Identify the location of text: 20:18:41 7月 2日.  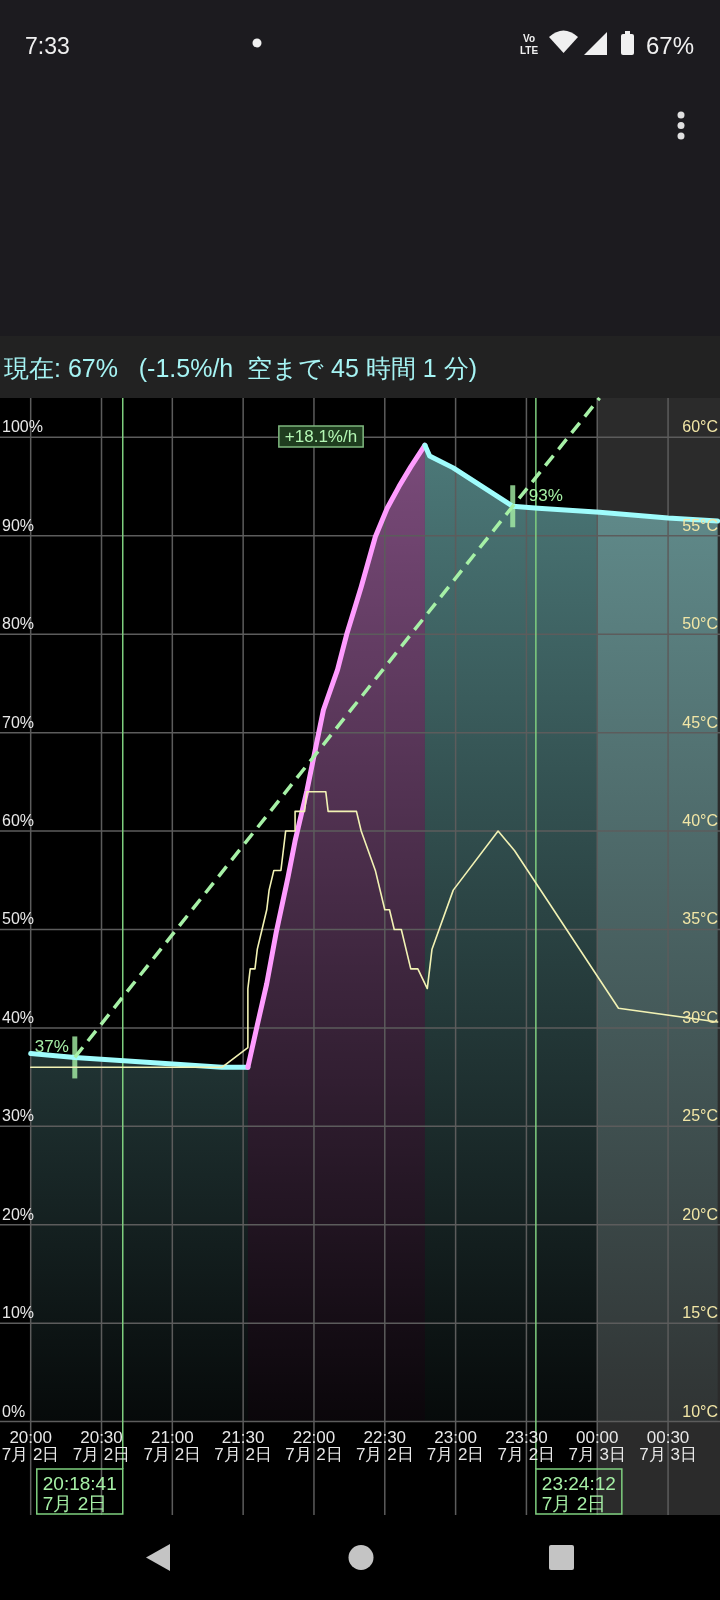
(79, 1493).